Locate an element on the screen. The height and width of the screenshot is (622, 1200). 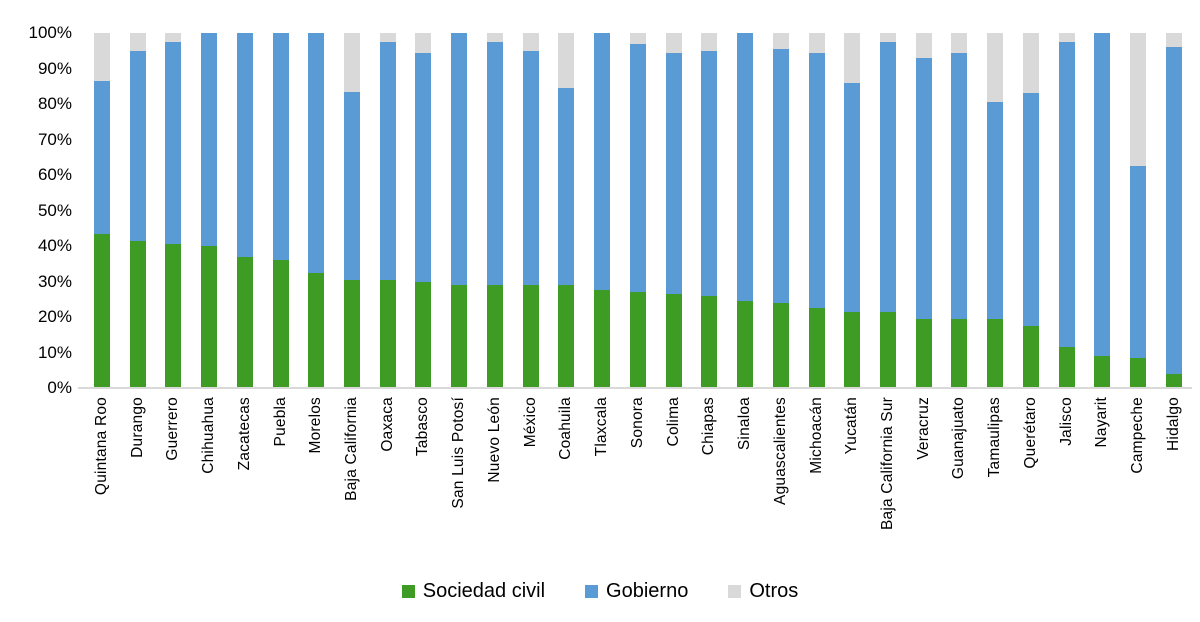
bar-guerrero is located at coordinates (173, 210).